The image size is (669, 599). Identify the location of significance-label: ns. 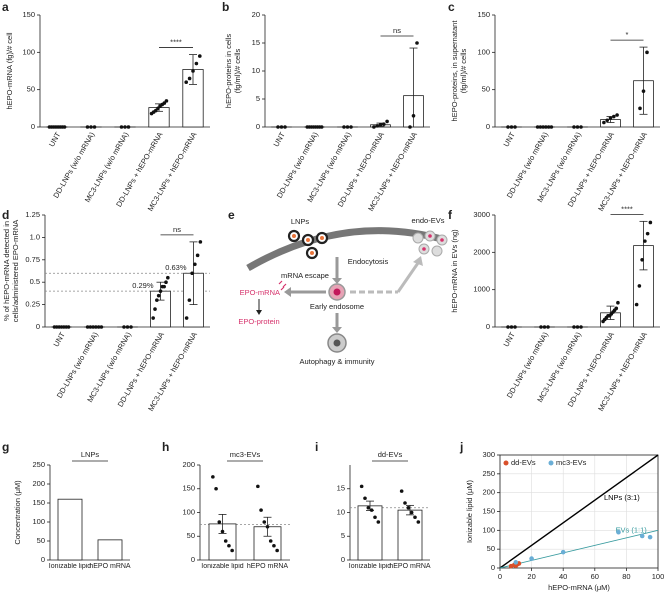
(177, 229).